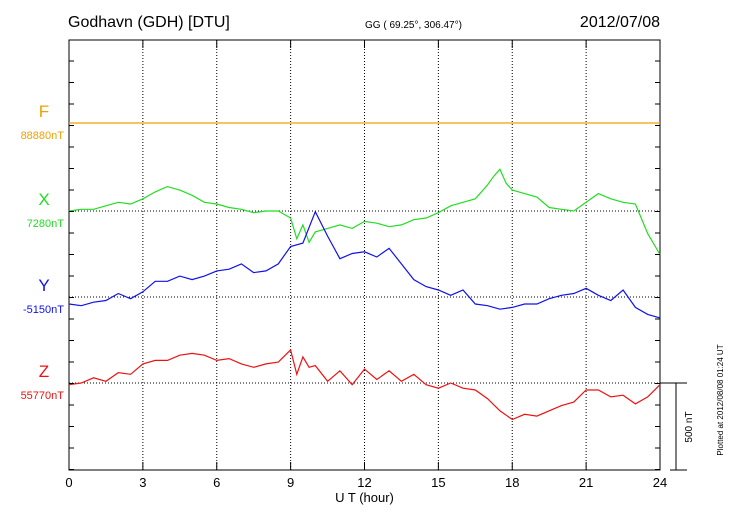  What do you see at coordinates (68, 482) in the screenshot?
I see `x-tick-label: 0` at bounding box center [68, 482].